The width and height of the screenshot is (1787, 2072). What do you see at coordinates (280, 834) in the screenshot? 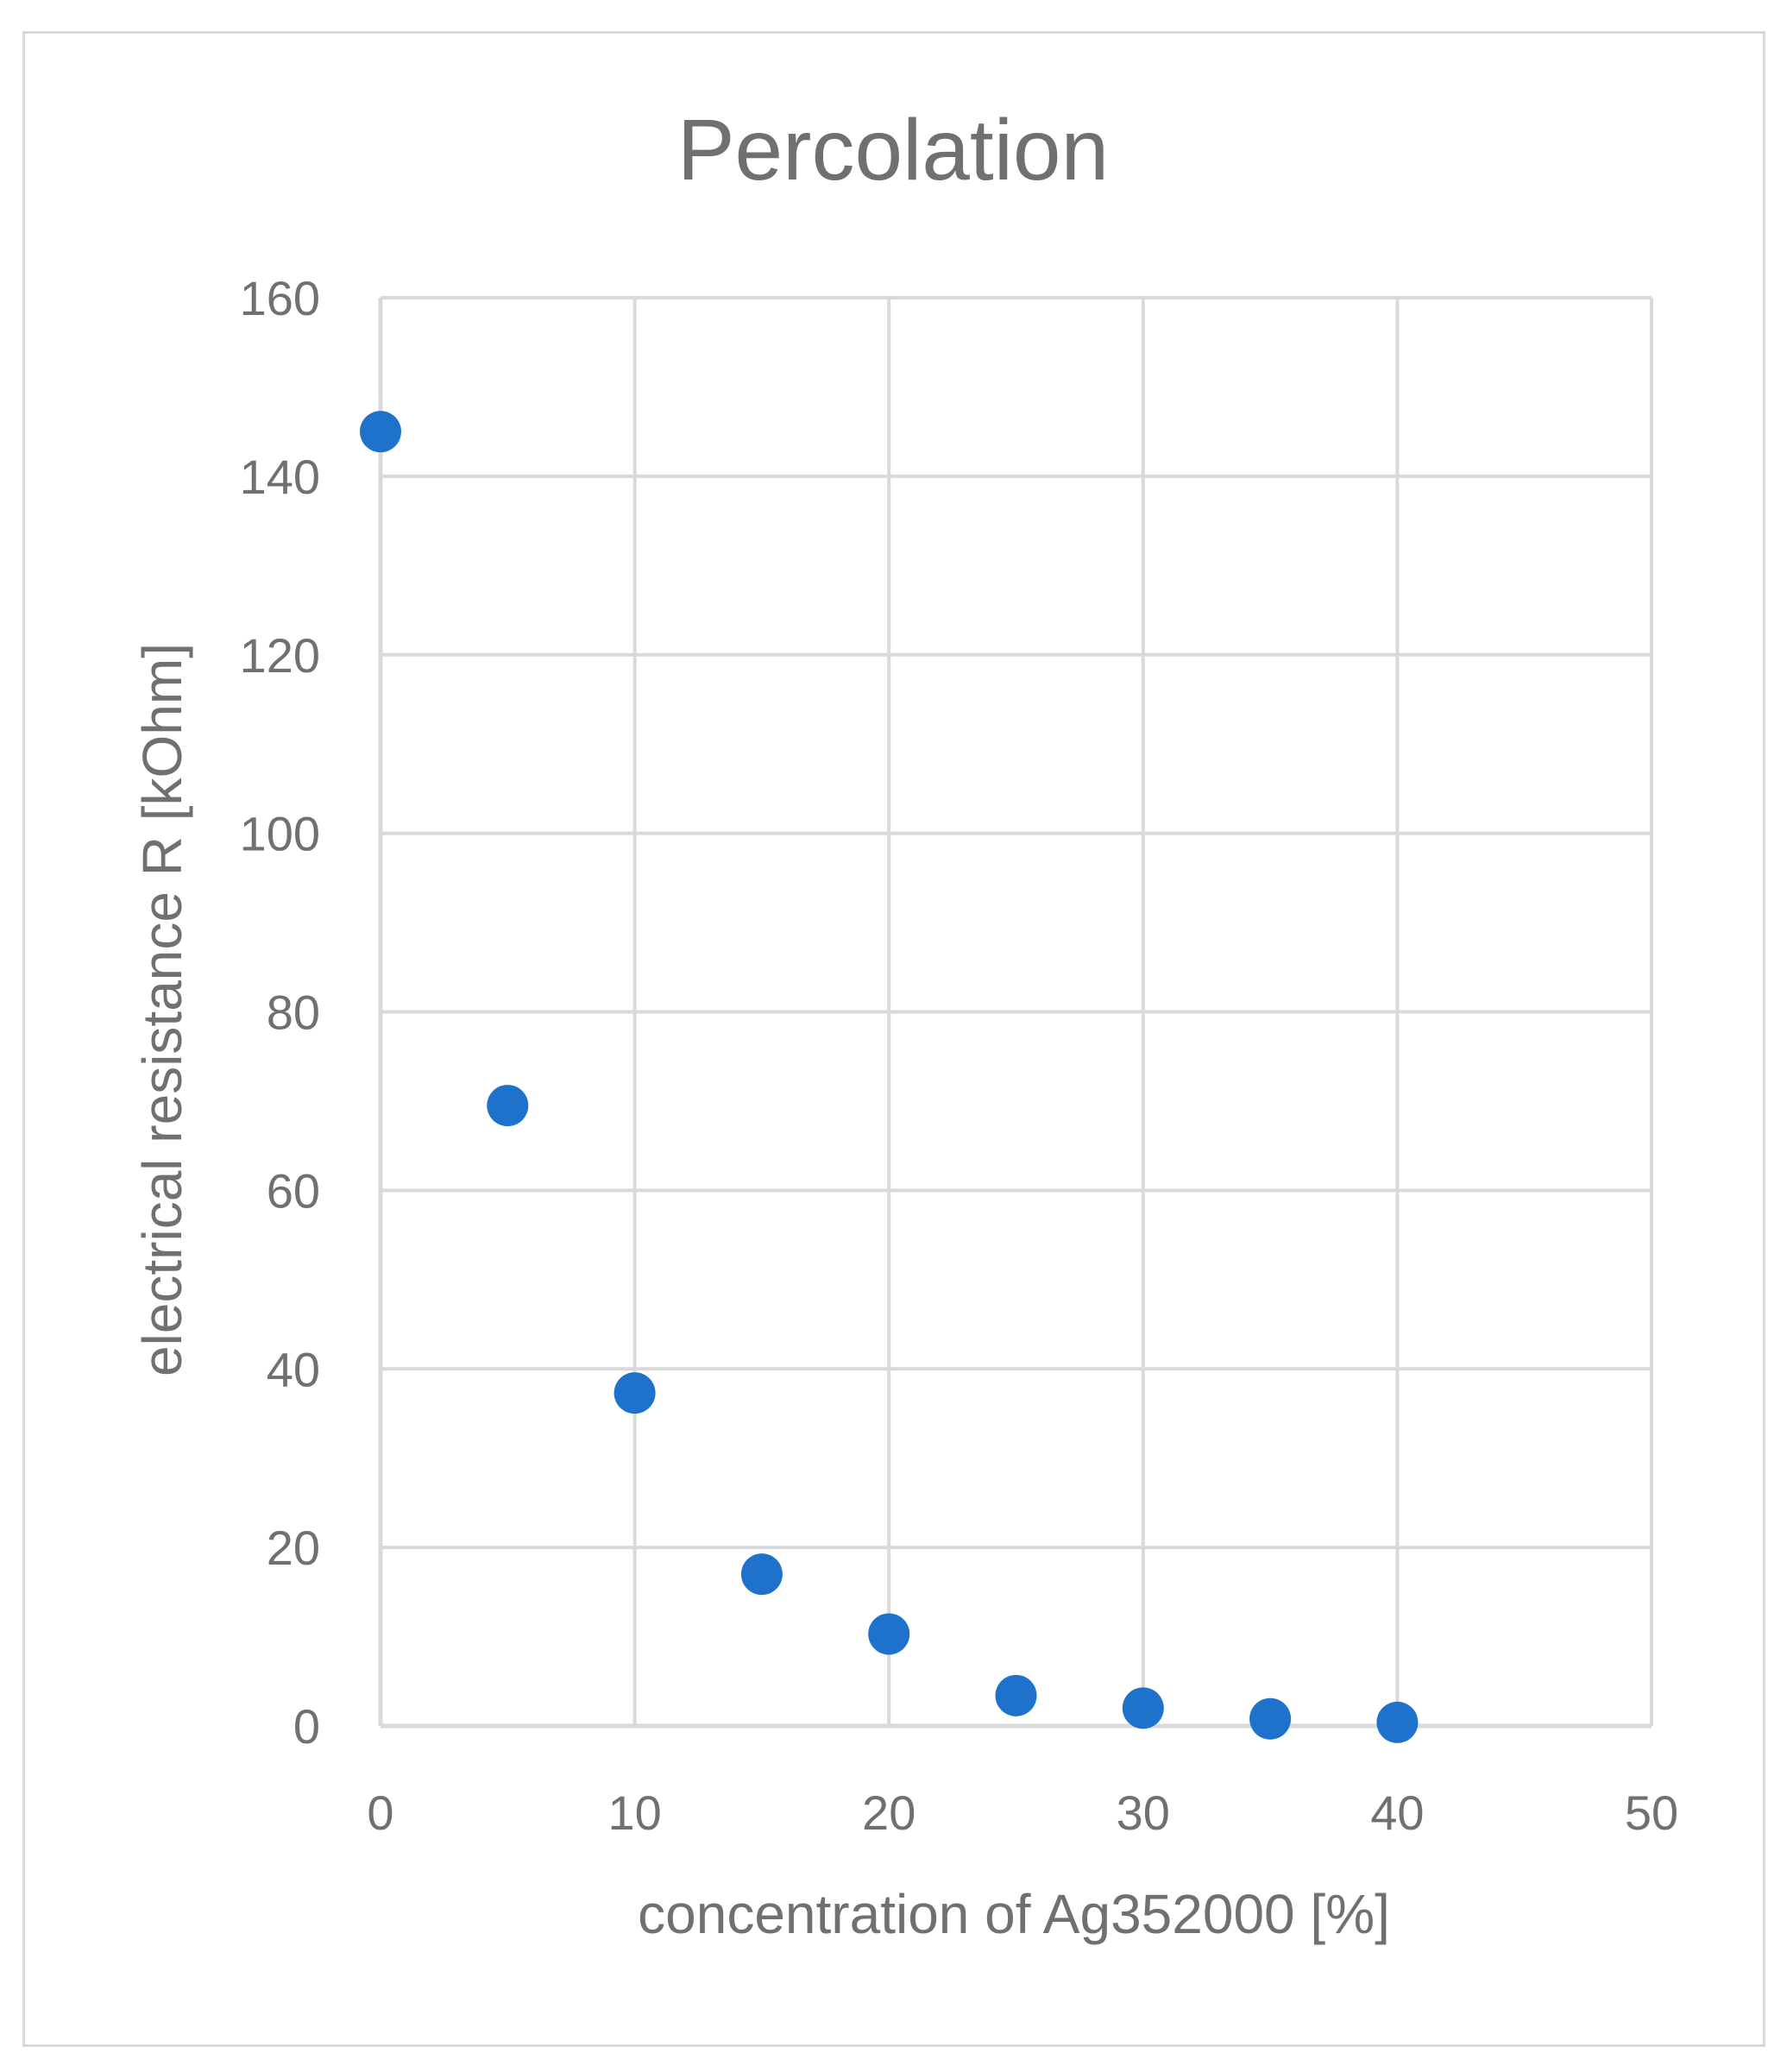
I see `y-tick-label: 100` at bounding box center [280, 834].